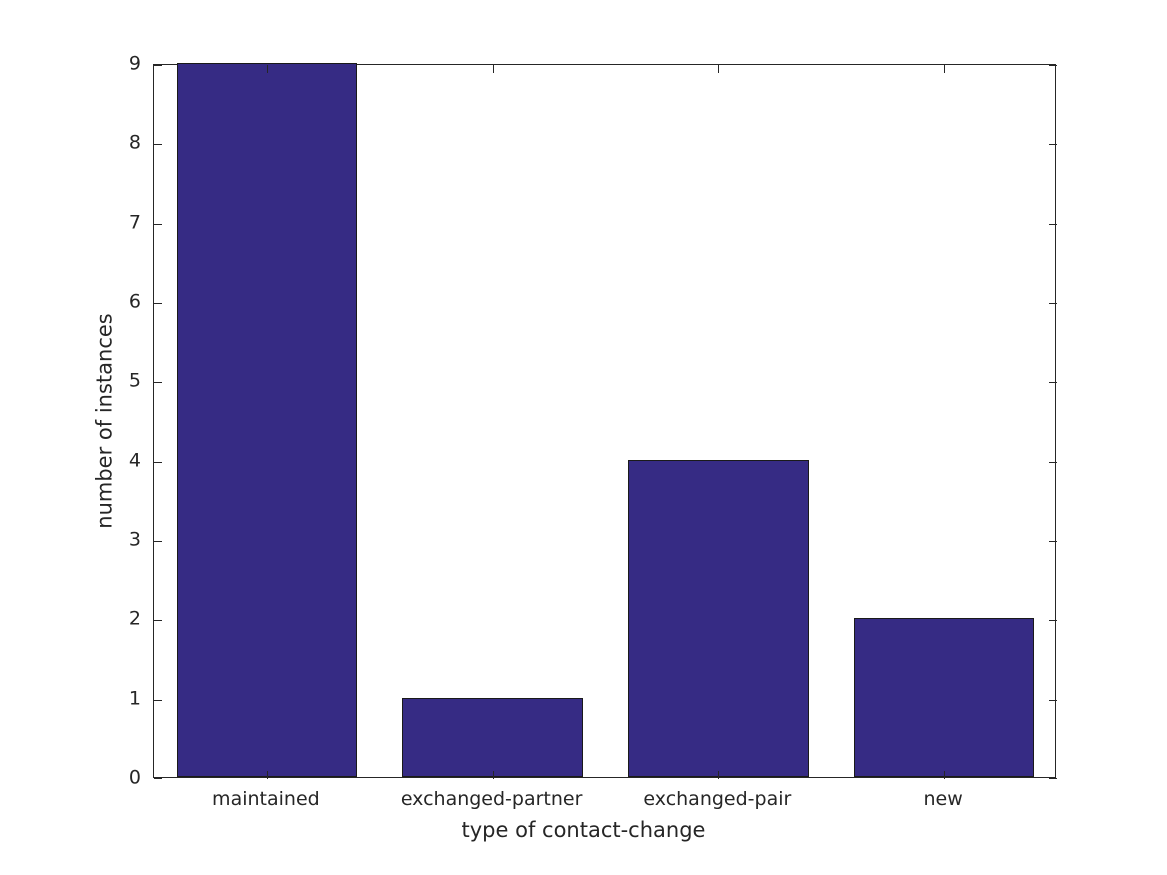 Image resolution: width=1167 pixels, height=875 pixels. I want to click on bar-maintained, so click(267, 420).